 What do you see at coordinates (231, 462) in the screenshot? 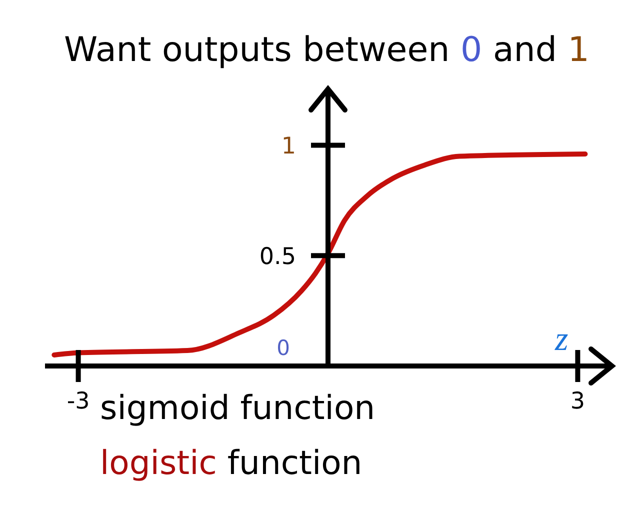
I see `text: logistic function` at bounding box center [231, 462].